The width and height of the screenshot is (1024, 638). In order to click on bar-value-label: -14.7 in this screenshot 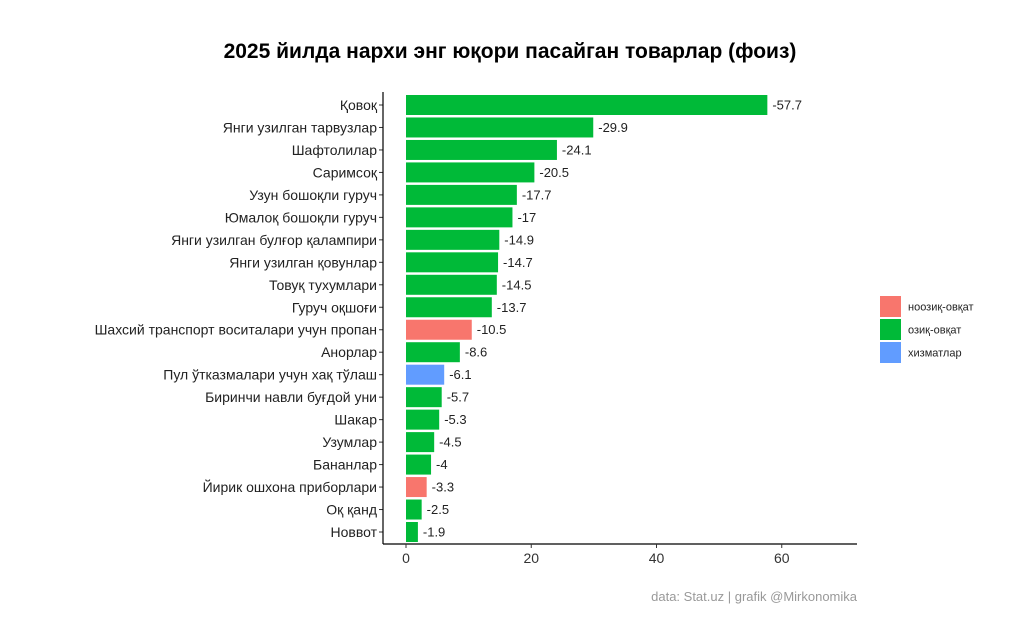, I will do `click(518, 262)`.